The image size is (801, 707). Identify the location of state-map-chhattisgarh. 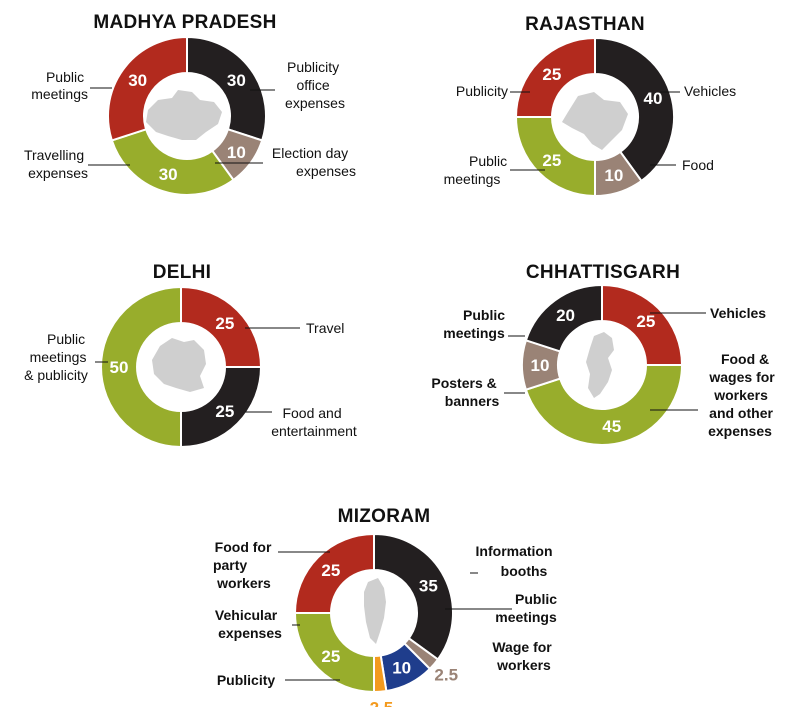
(600, 365).